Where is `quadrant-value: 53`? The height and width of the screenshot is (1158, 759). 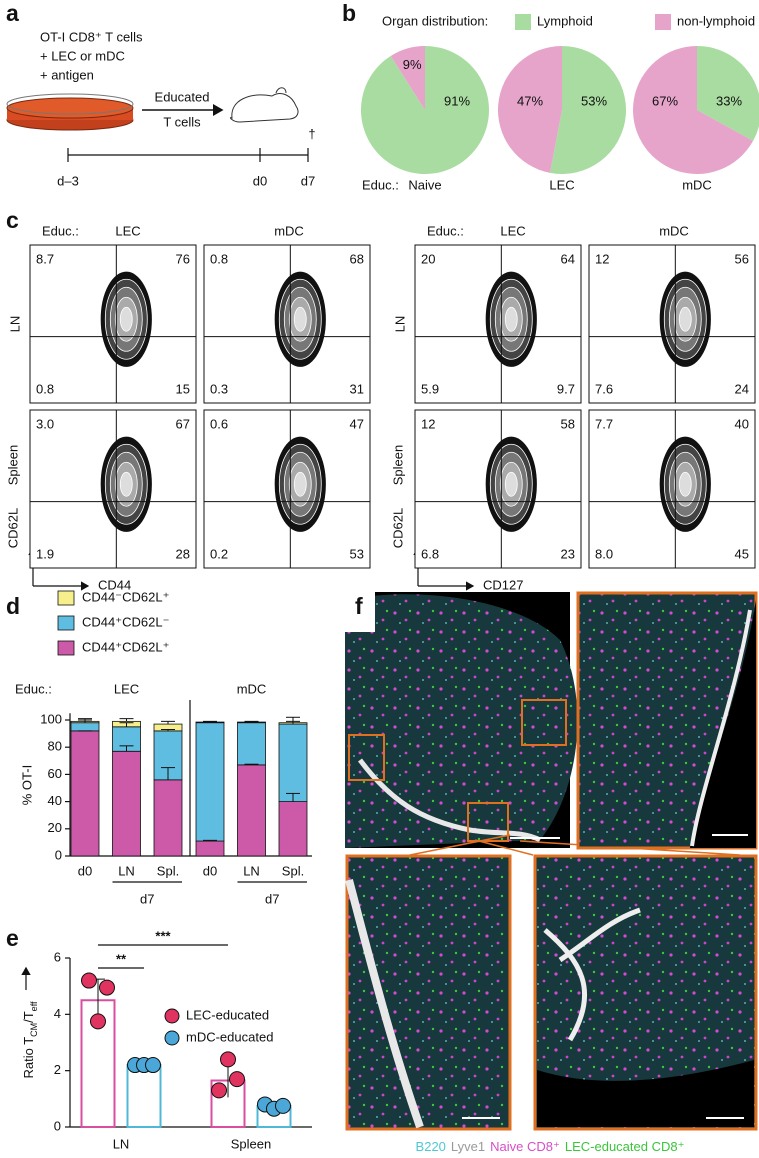
quadrant-value: 53 is located at coordinates (357, 553).